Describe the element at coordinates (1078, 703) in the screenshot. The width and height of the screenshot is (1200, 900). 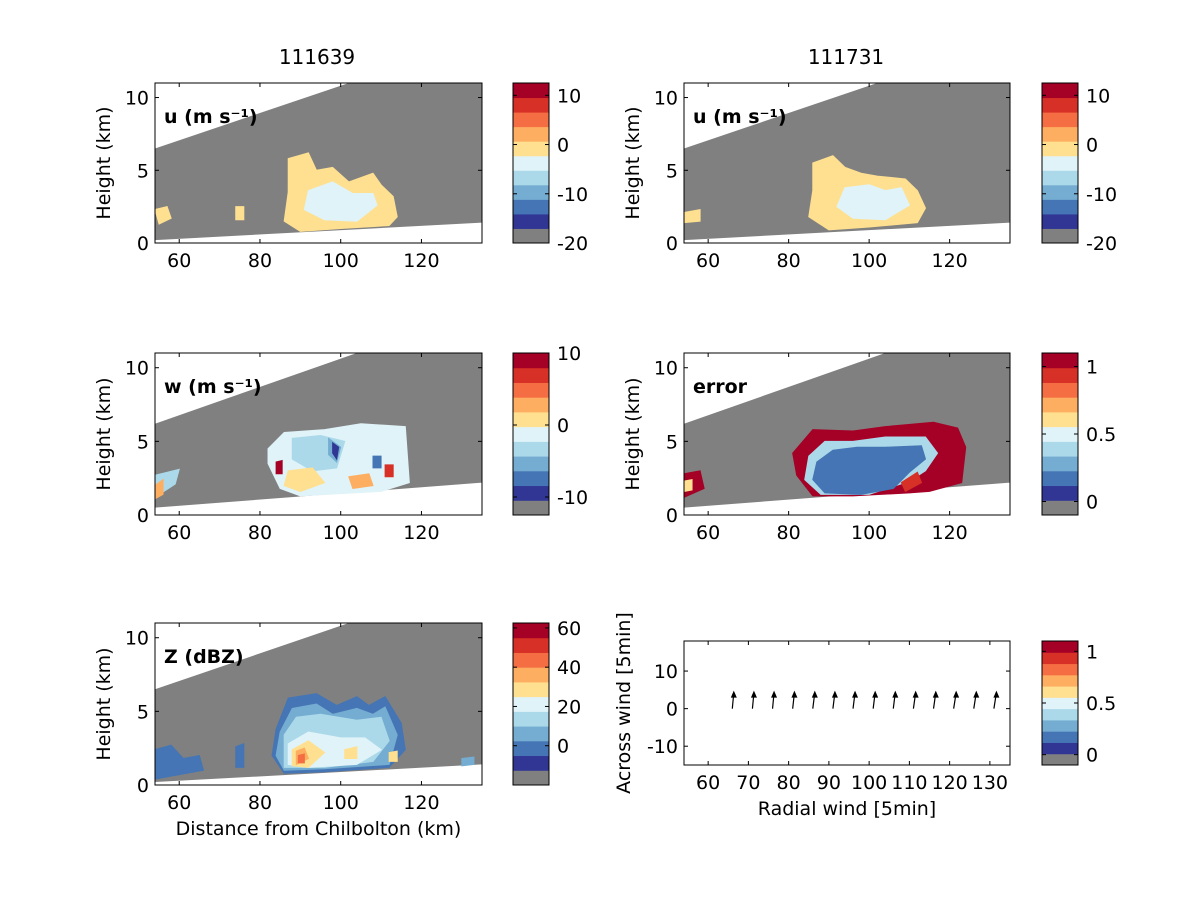
I see `colorbar: 10.50` at that location.